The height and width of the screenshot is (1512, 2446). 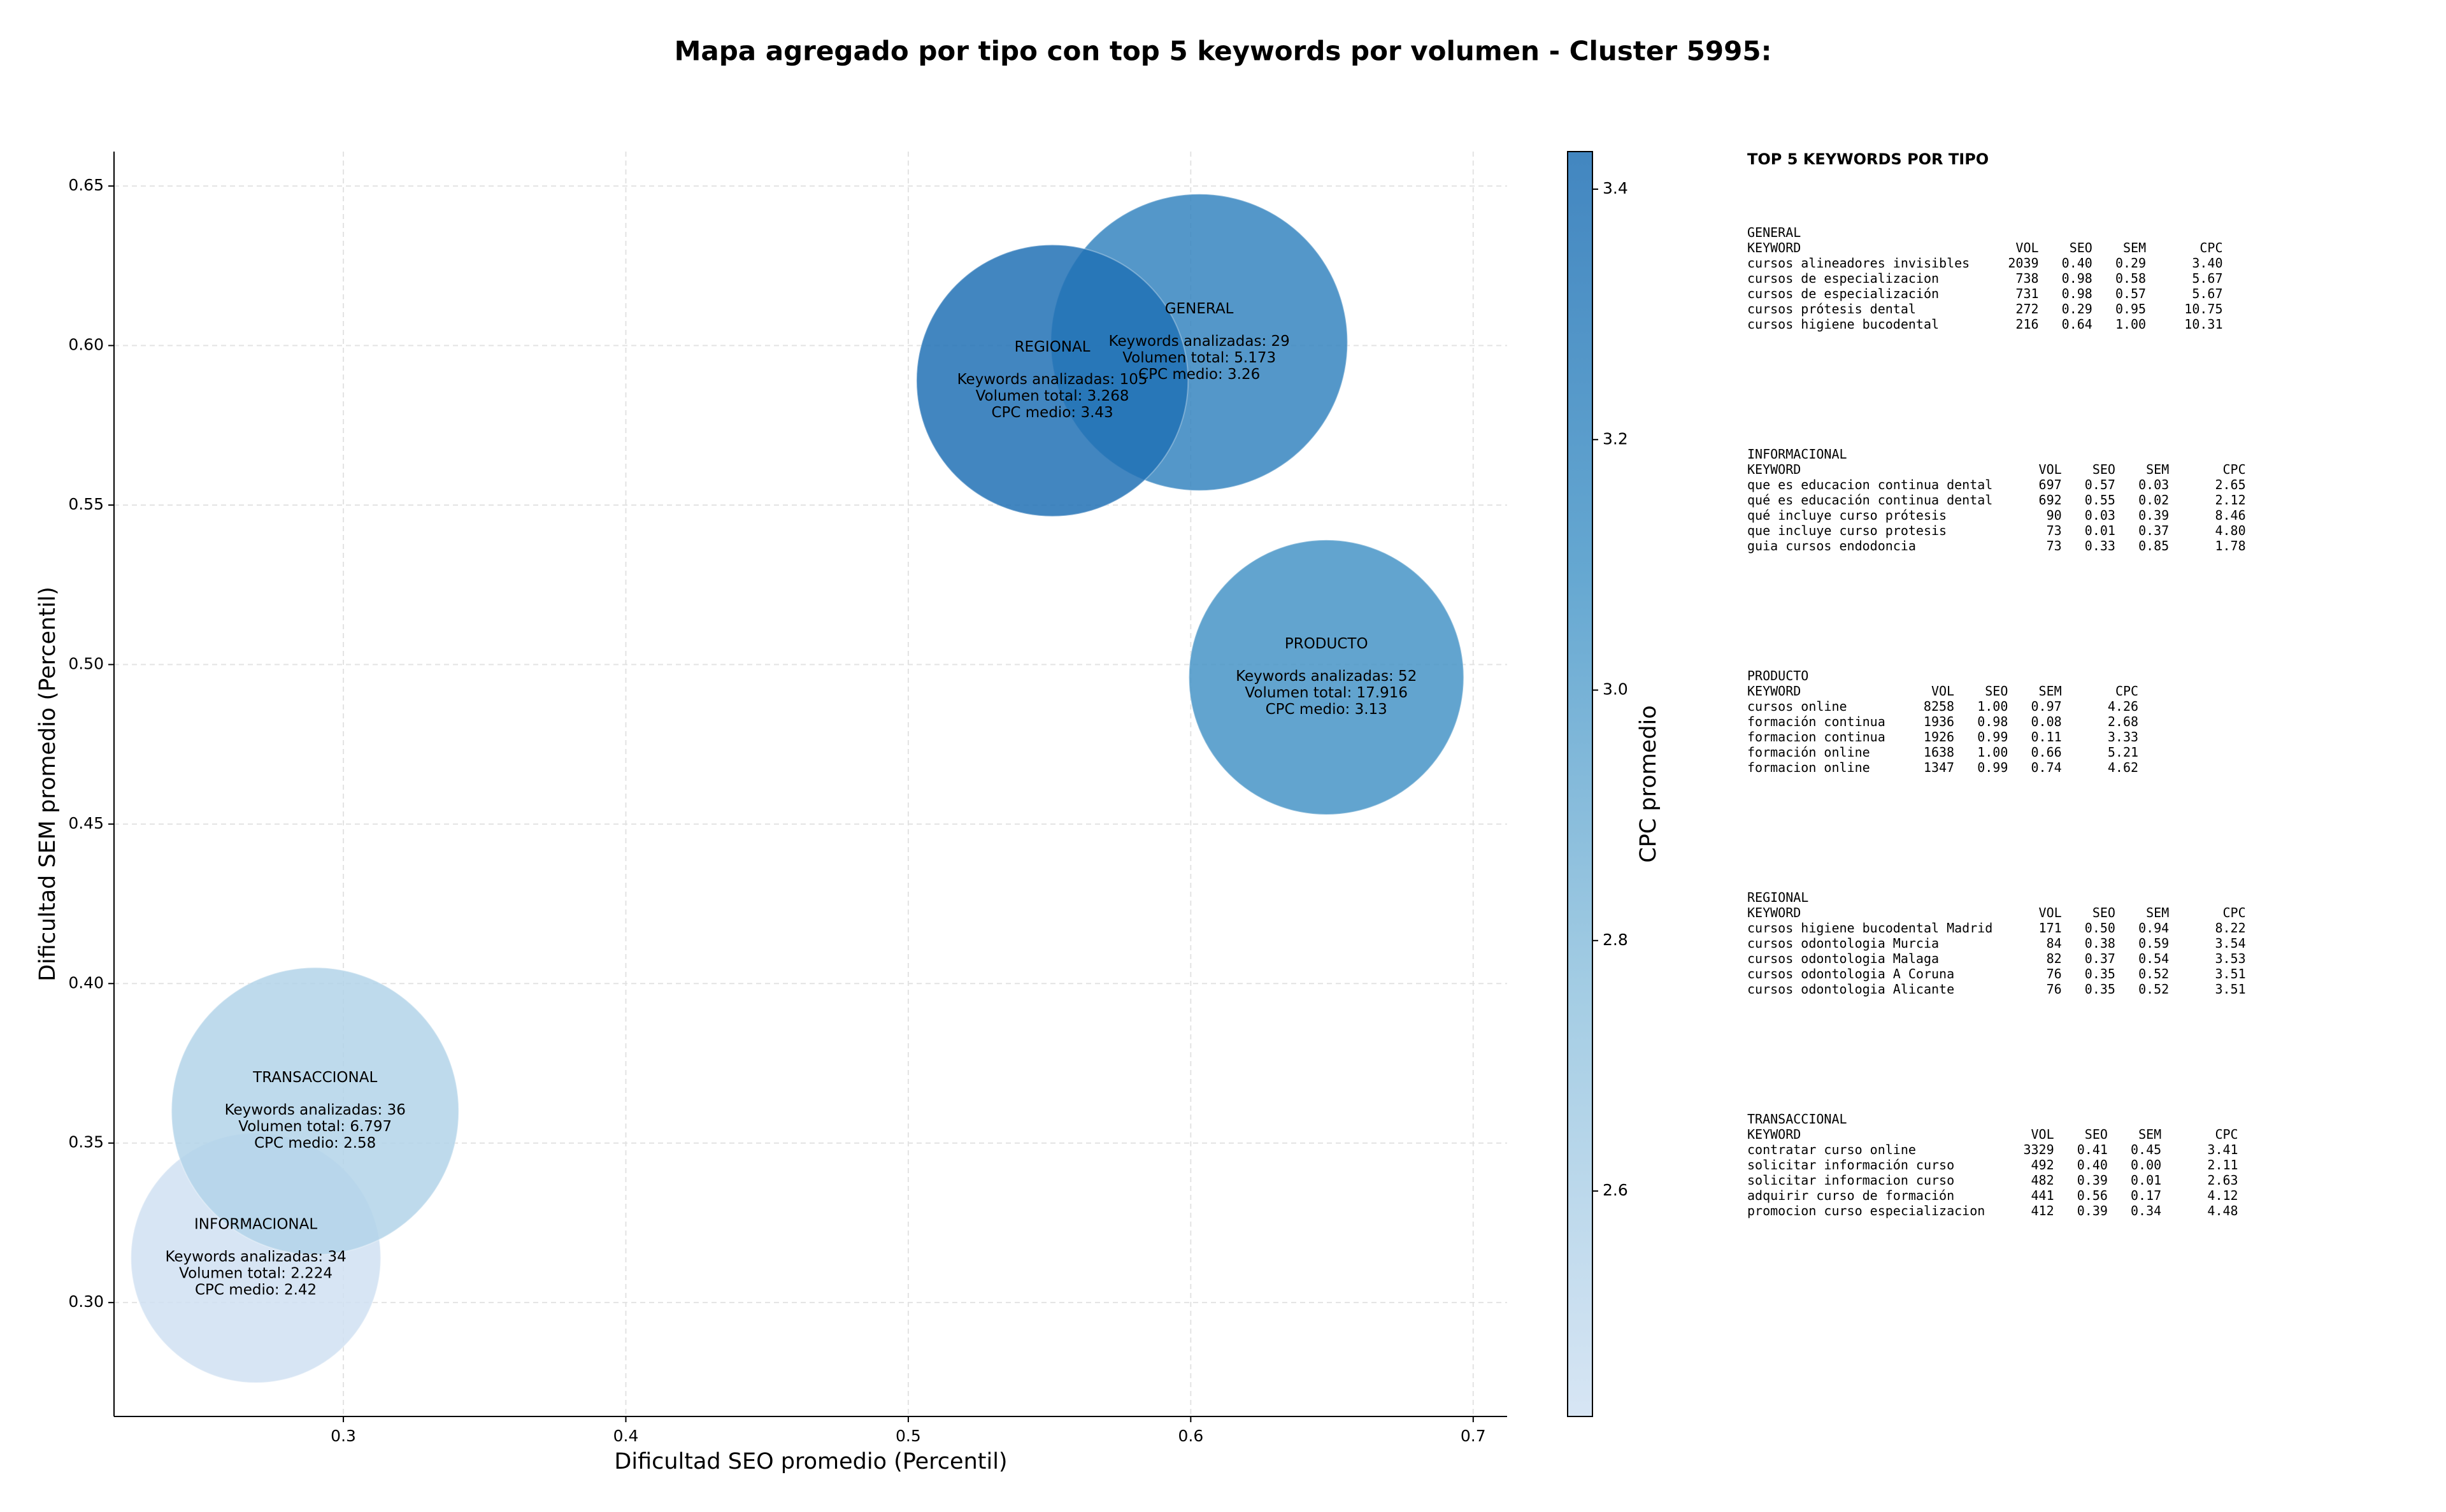 I want to click on keyword-cell: 0.99, so click(x=1992, y=767).